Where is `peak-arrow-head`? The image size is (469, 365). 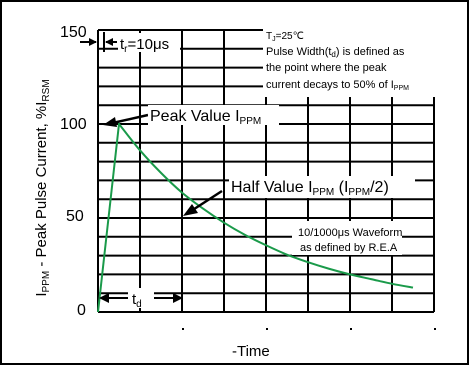
peak-arrow-head is located at coordinates (110, 122).